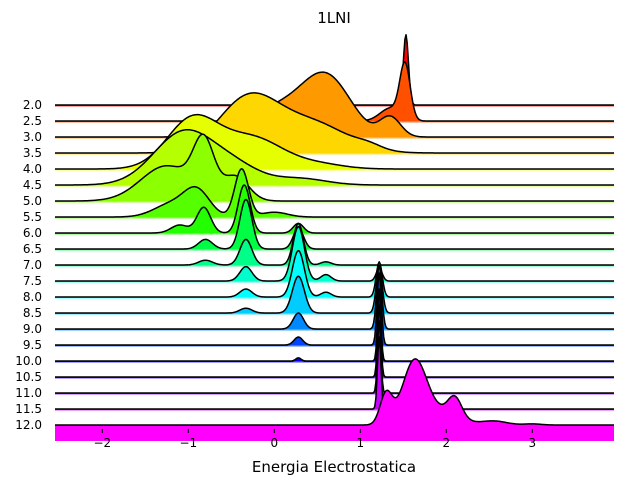 Image resolution: width=626 pixels, height=485 pixels. I want to click on ridge-mask-5.5, so click(334, 225).